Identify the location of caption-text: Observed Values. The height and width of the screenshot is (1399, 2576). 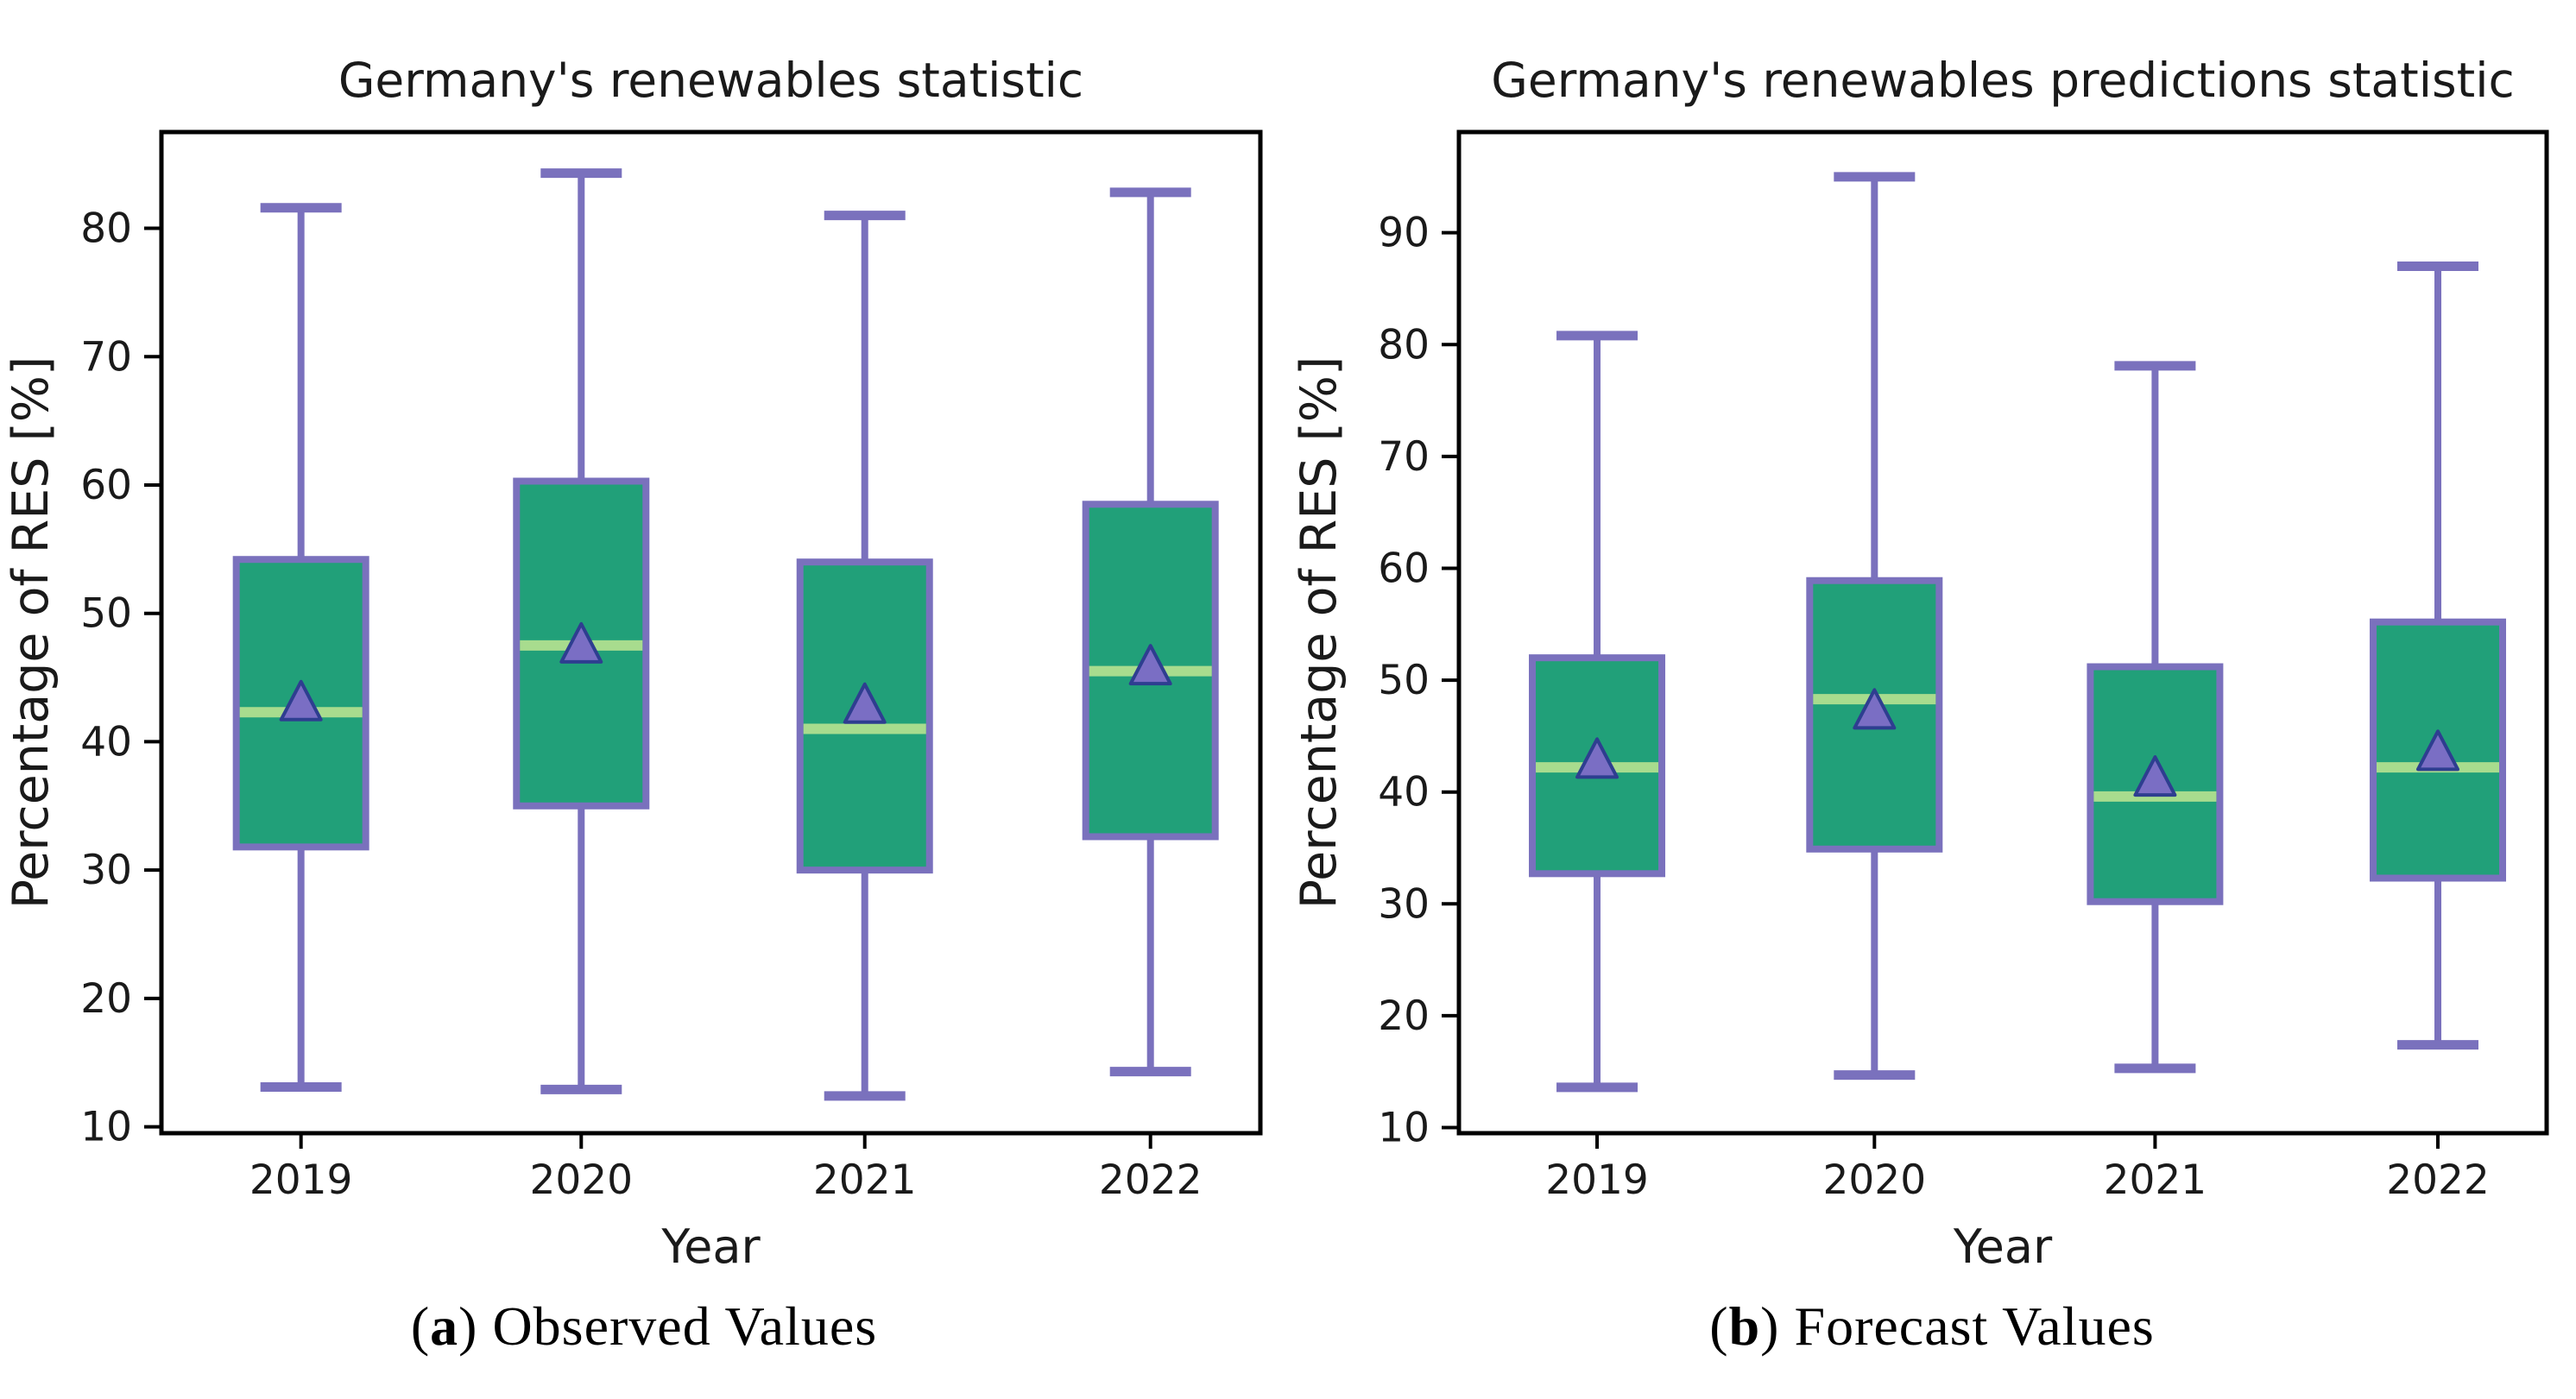
(685, 1326).